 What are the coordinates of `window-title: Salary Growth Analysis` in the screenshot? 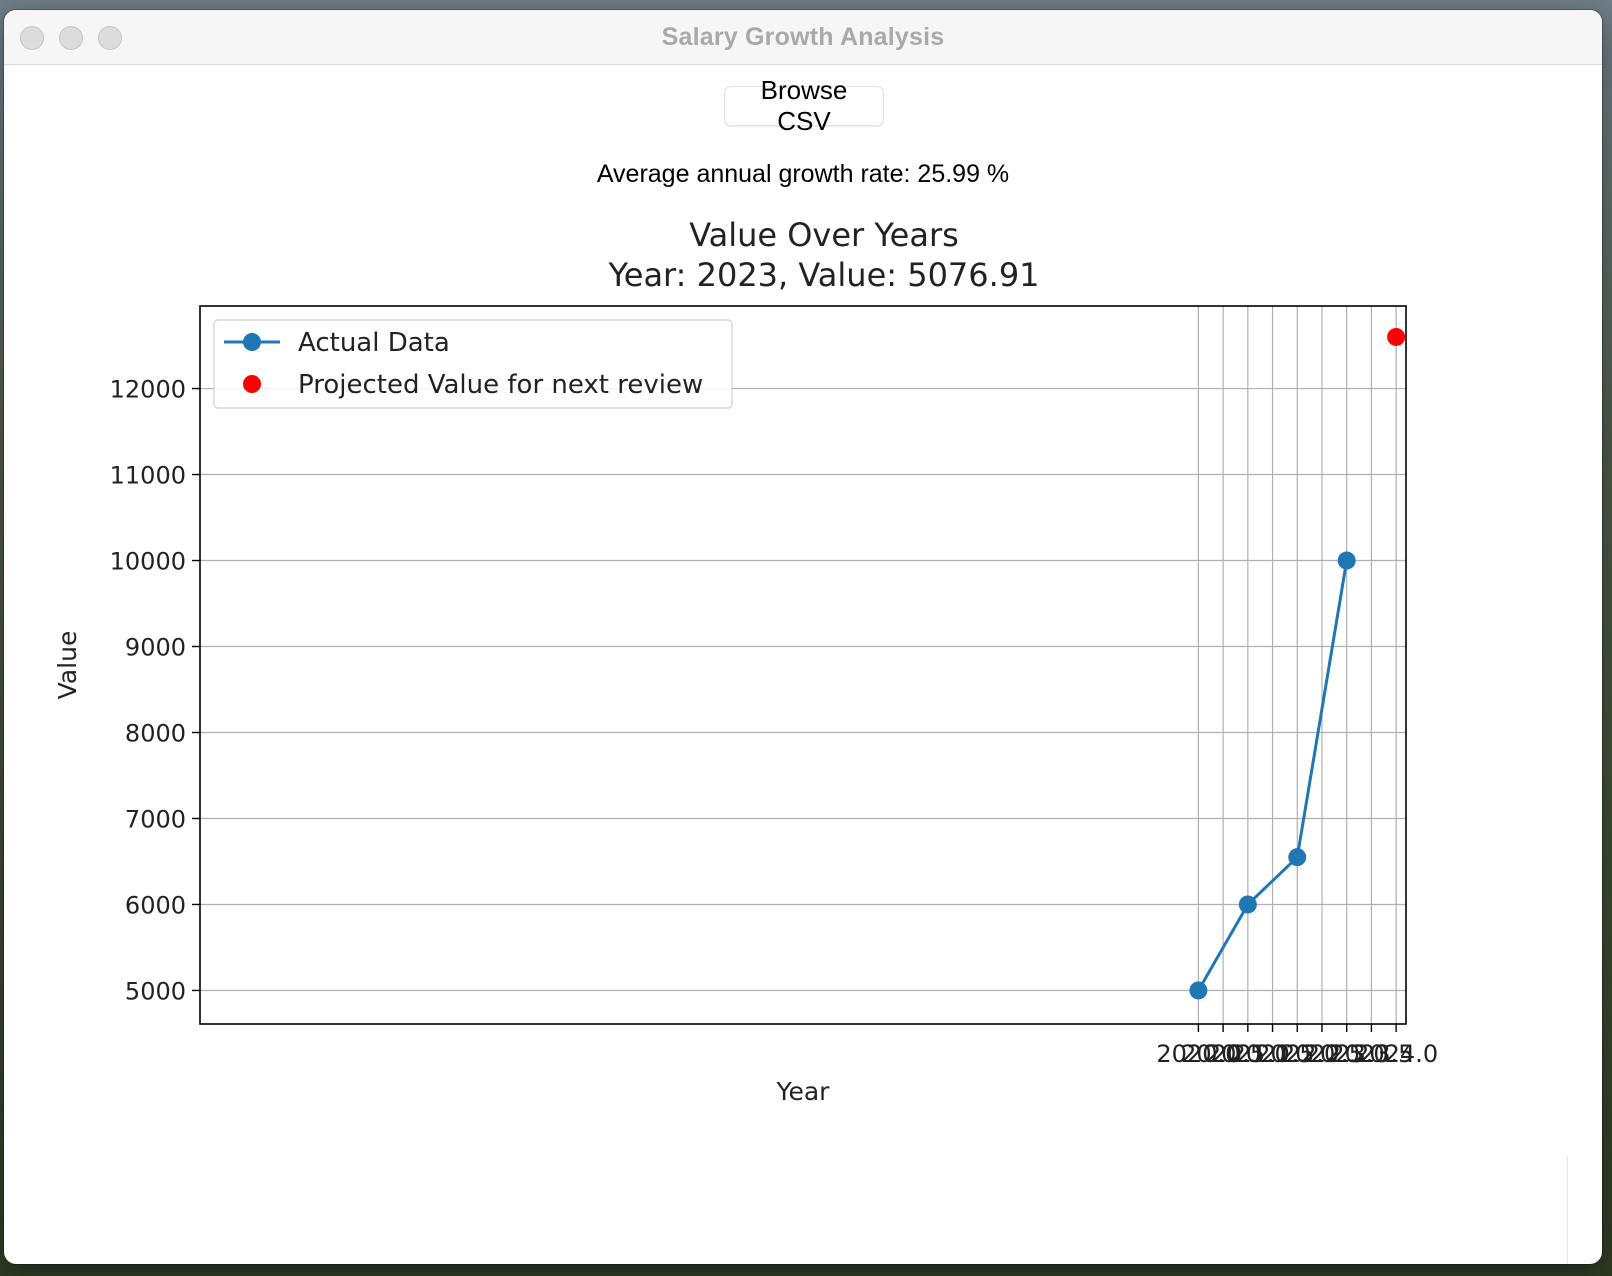 It's located at (803, 37).